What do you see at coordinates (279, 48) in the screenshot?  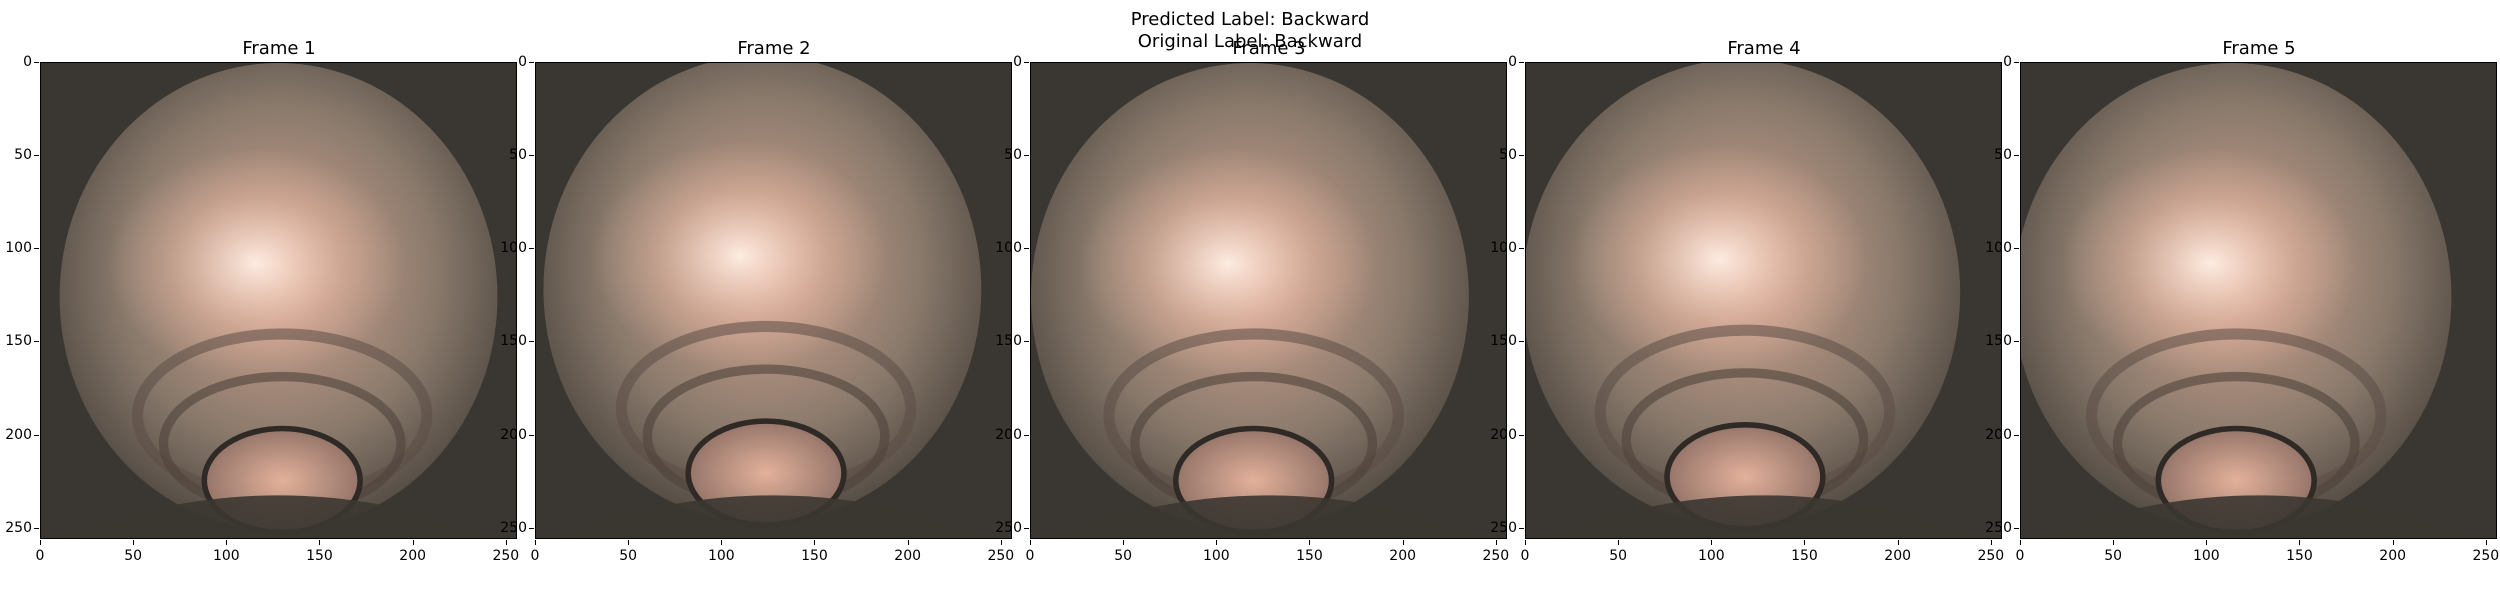 I see `frame-title: Frame 1` at bounding box center [279, 48].